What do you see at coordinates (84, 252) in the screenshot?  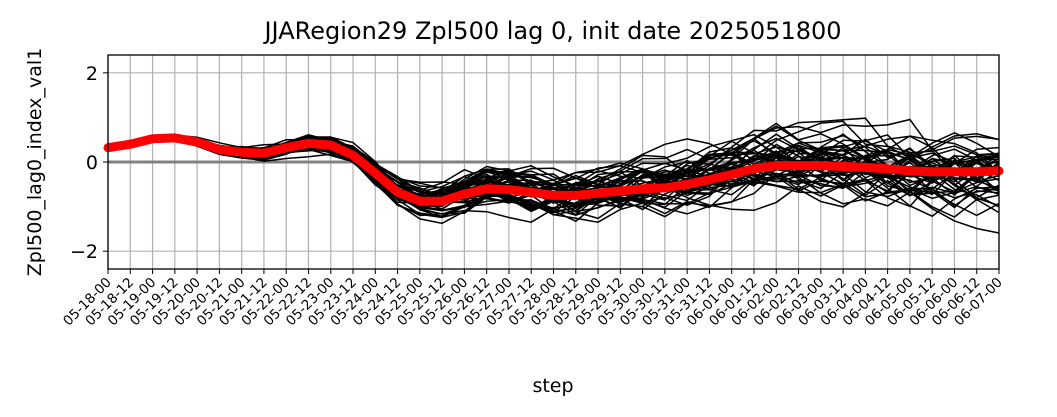 I see `y-tick-label: −2` at bounding box center [84, 252].